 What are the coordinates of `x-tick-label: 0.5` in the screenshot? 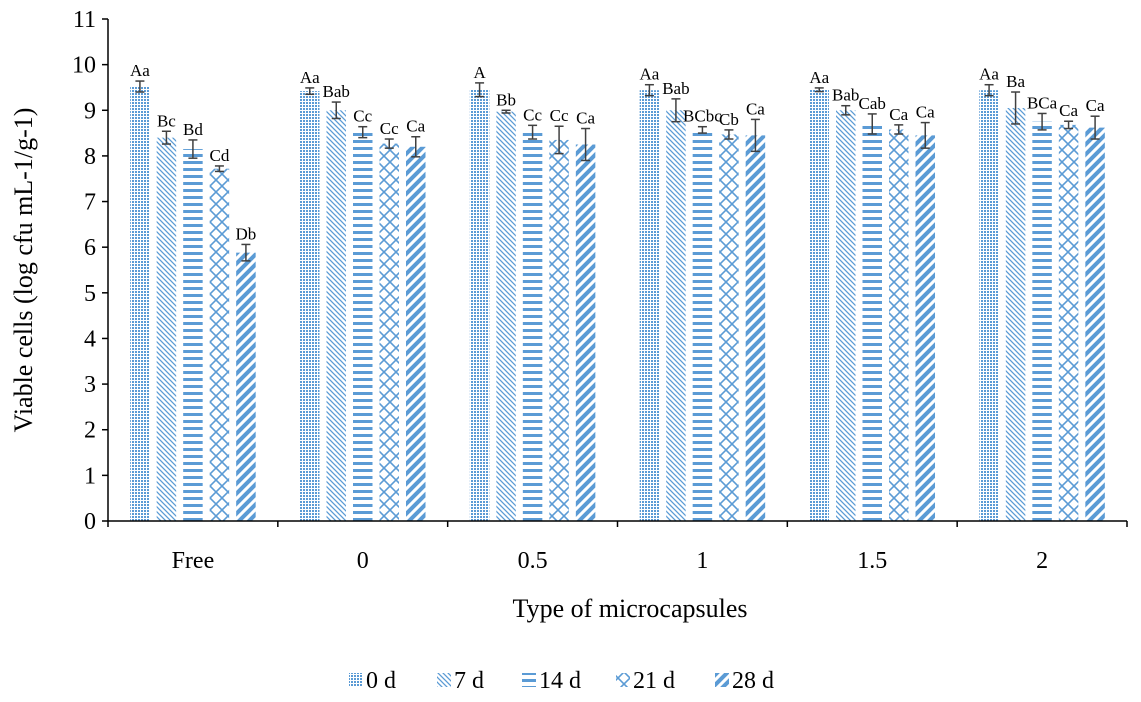 It's located at (533, 561).